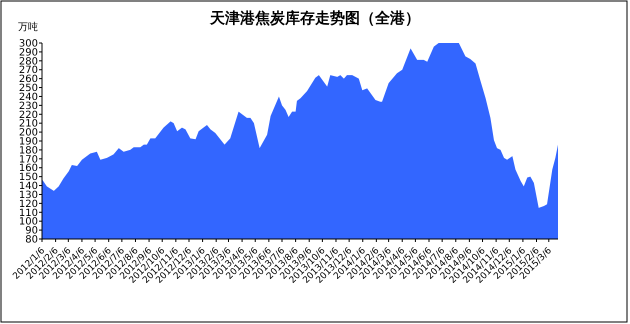 This screenshot has height=324, width=630. Describe the element at coordinates (28, 52) in the screenshot. I see `y-tick-label: 290` at that location.